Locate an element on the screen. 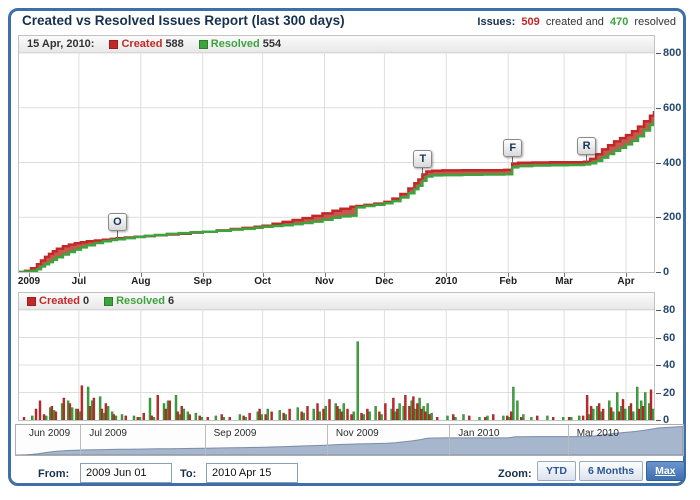  bar-legend-resolved-label: Resolved is located at coordinates (141, 301).